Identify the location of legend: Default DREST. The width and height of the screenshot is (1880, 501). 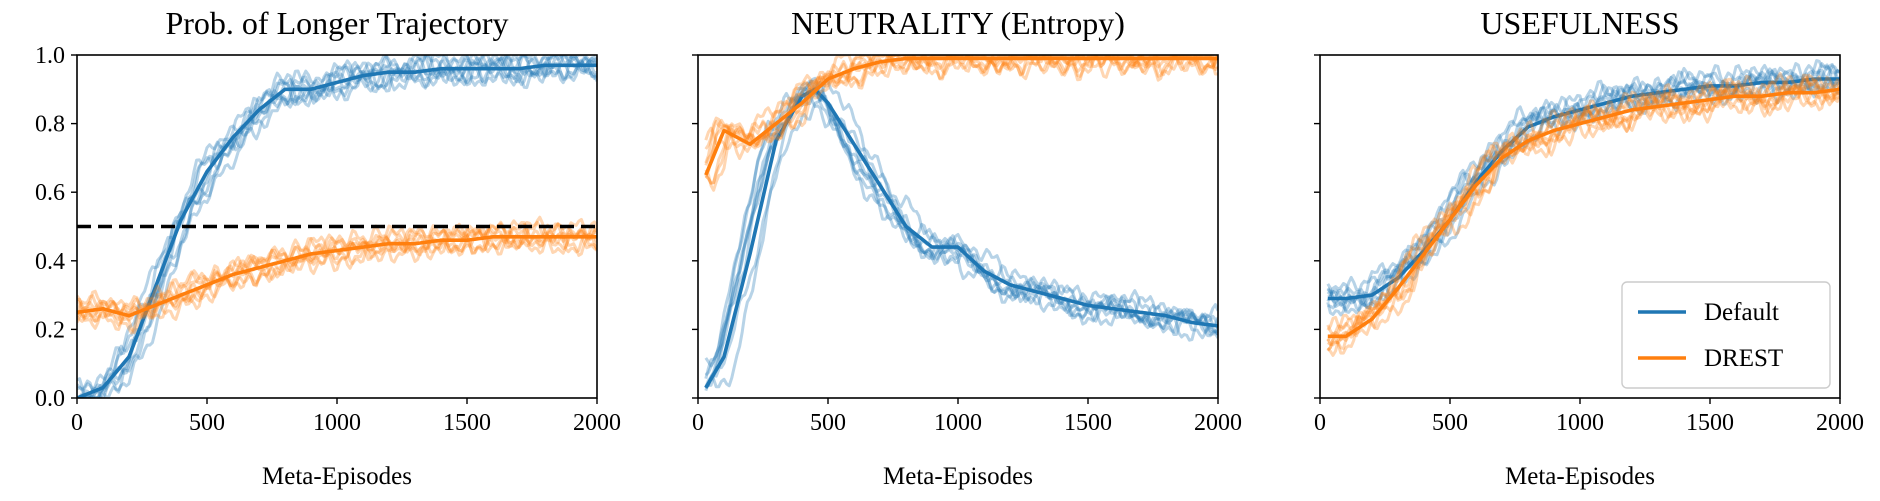
(1726, 335).